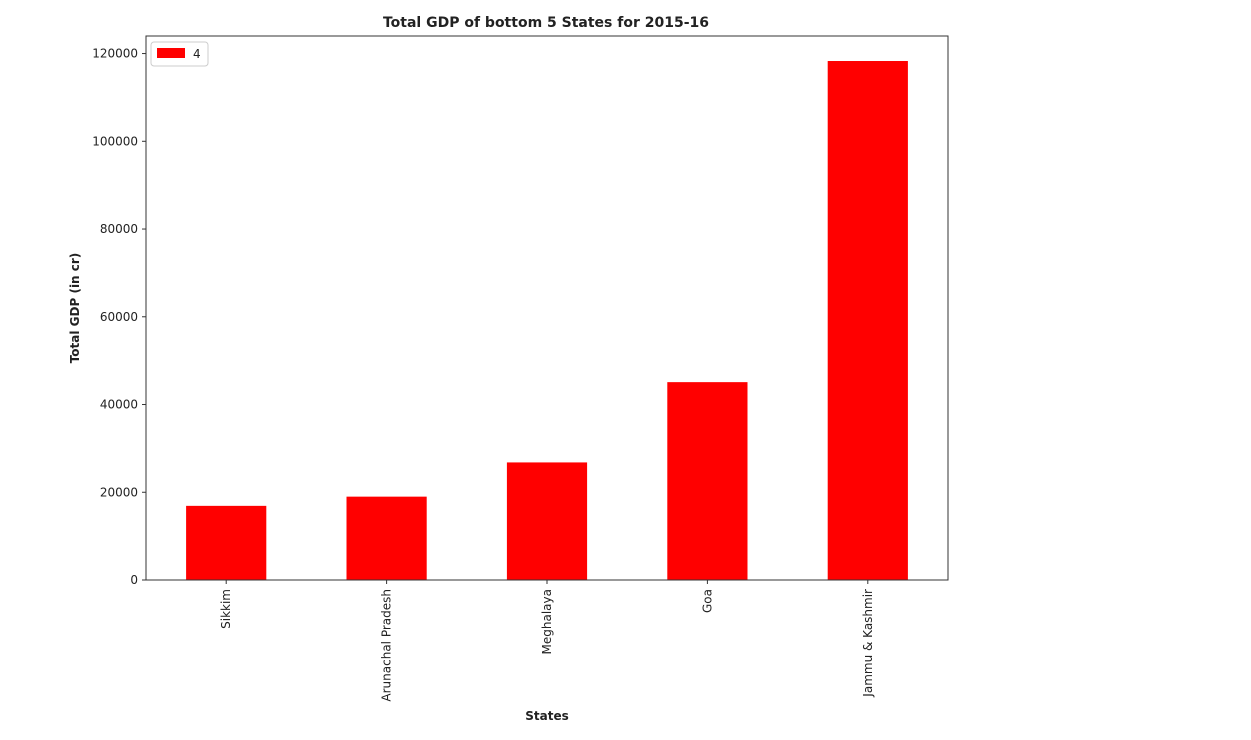 This screenshot has height=740, width=1251. Describe the element at coordinates (547, 716) in the screenshot. I see `x-axis-label: States` at that location.